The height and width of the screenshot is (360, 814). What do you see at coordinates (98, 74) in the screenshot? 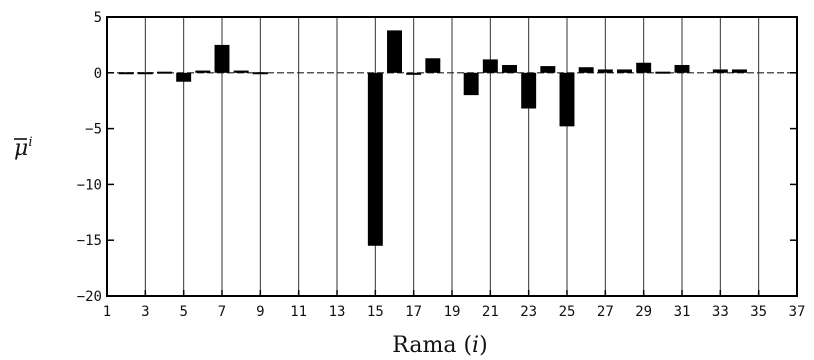
I see `y-tick-label-0: 0` at bounding box center [98, 74].